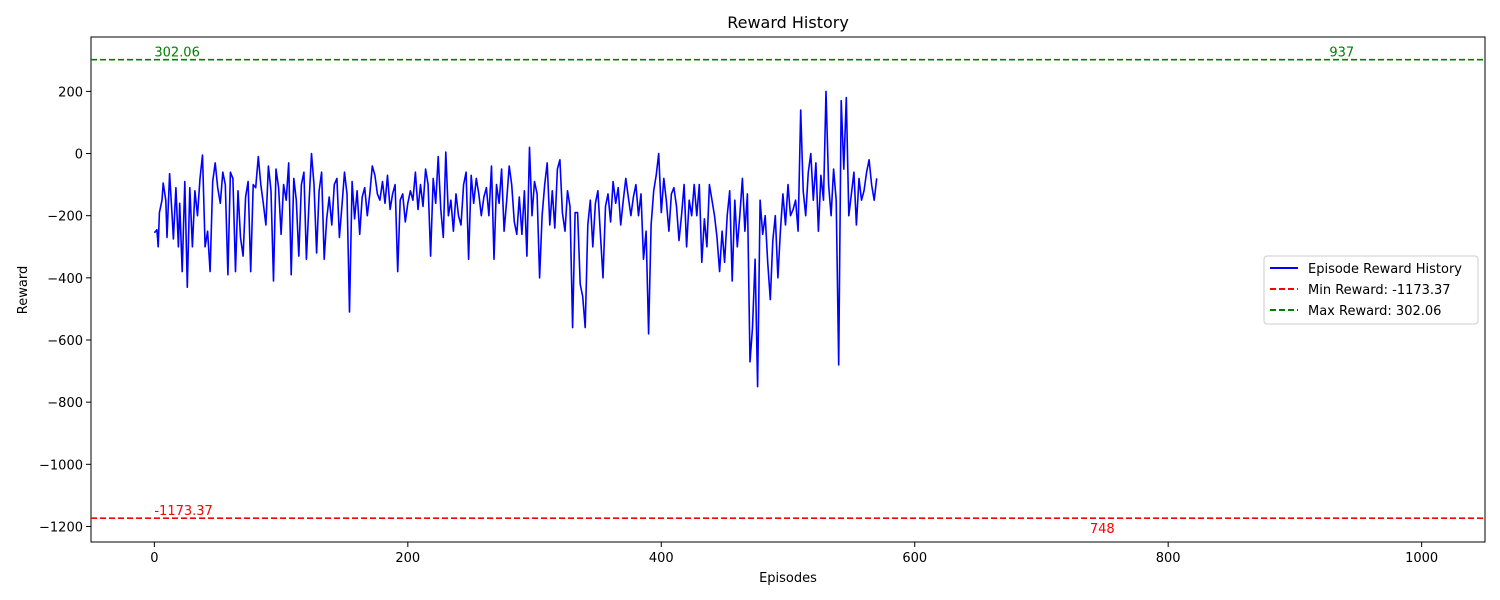 The height and width of the screenshot is (600, 1500). Describe the element at coordinates (79, 155) in the screenshot. I see `y-tick-label: 0` at that location.